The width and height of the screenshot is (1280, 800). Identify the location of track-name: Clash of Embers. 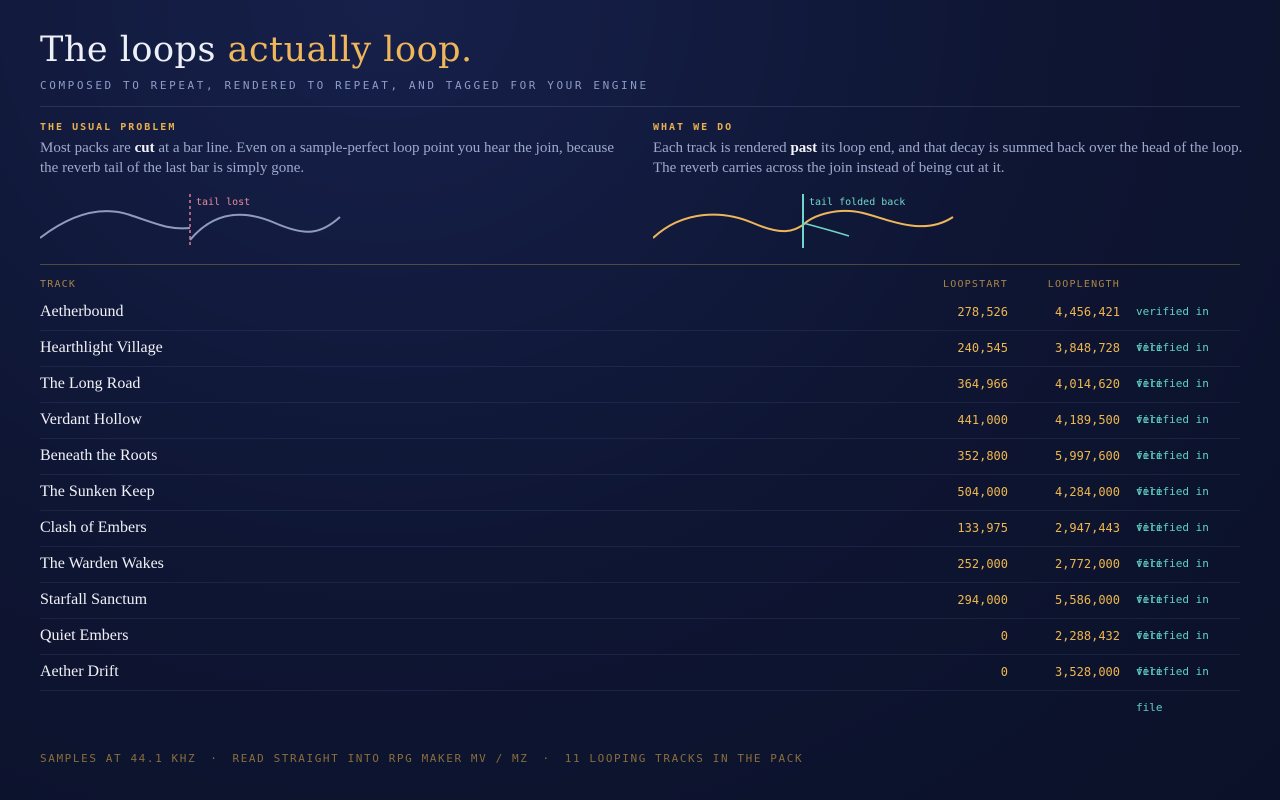
(93, 527).